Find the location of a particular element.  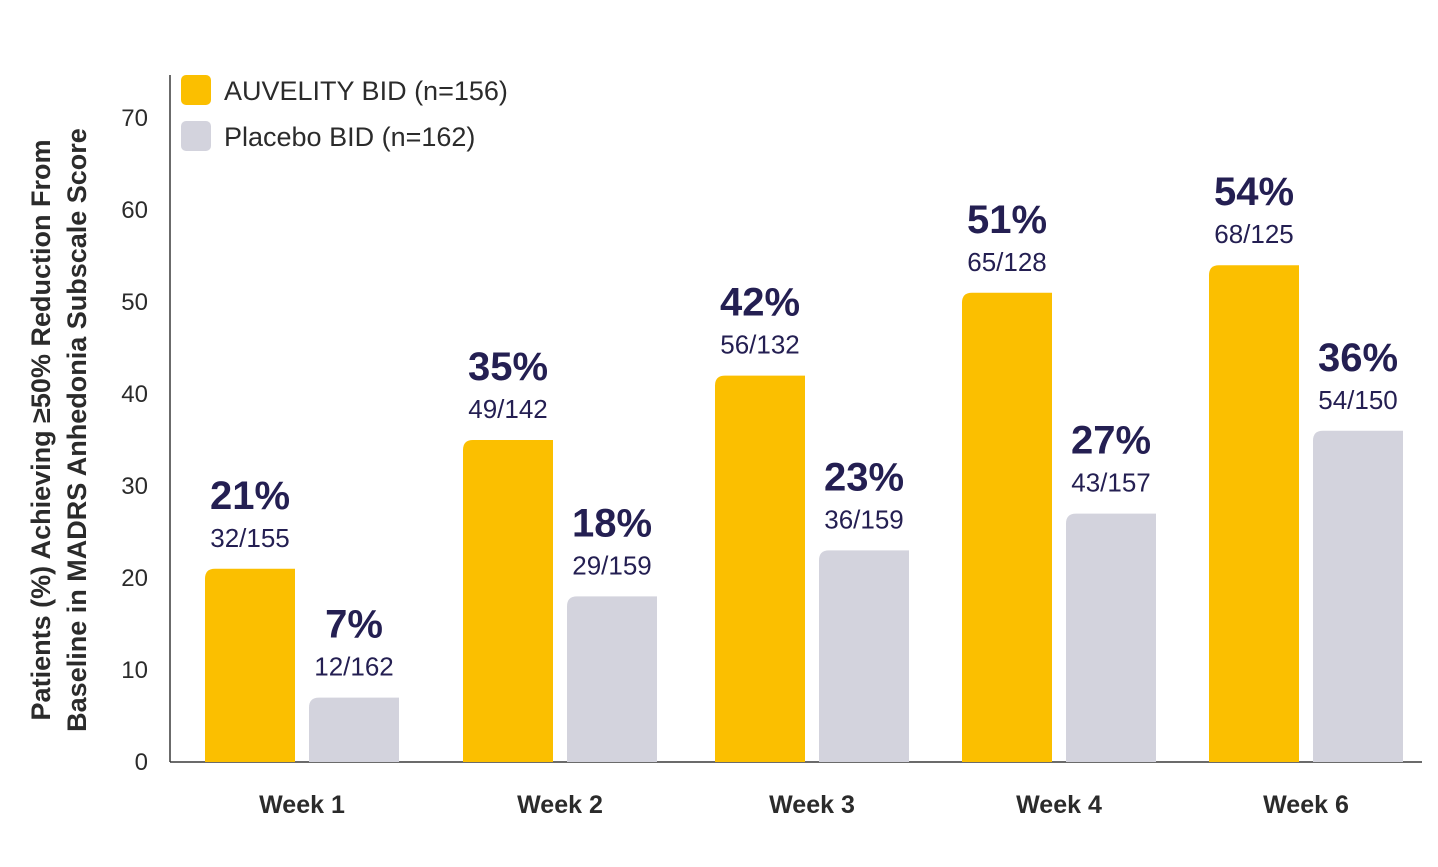

x-tick-label: Week 2 is located at coordinates (560, 805).